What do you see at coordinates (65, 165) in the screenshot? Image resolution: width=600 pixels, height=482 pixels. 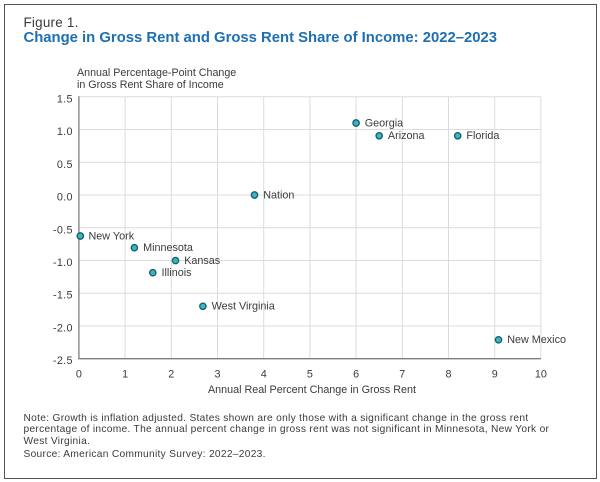 I see `svg-text: 0.5` at bounding box center [65, 165].